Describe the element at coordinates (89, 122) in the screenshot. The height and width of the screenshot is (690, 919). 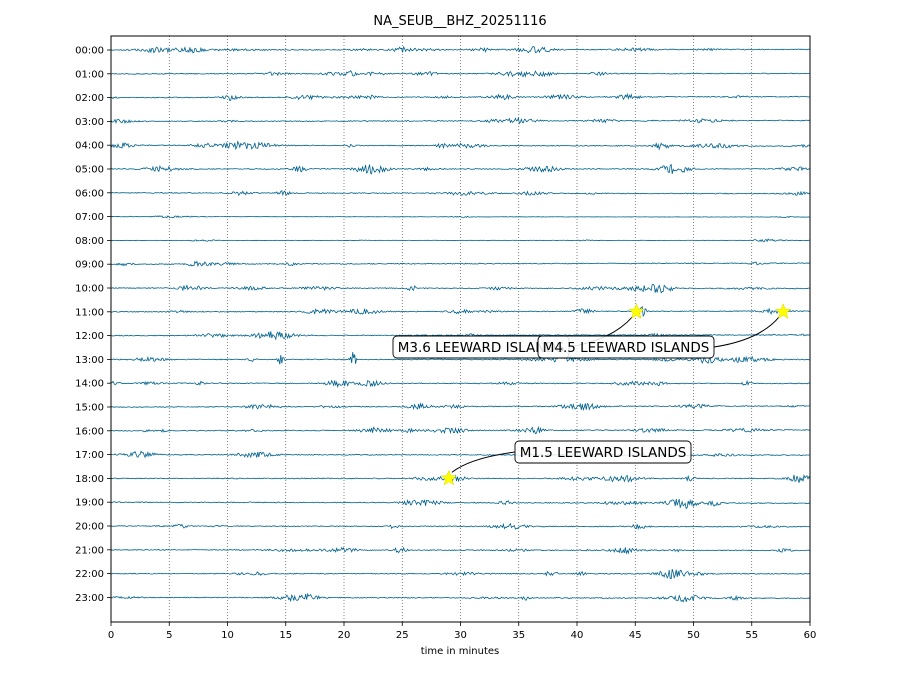
I see `y-tick-label: 03:00` at that location.